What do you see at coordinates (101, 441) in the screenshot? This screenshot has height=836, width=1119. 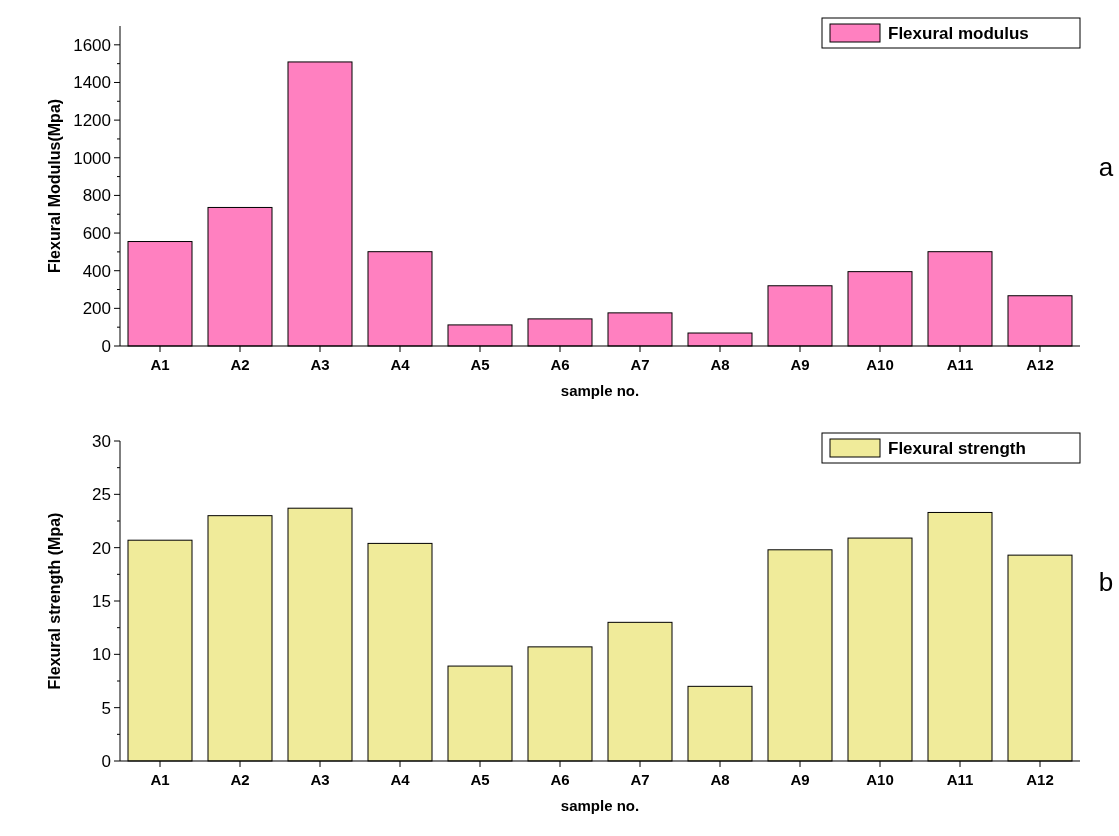 I see `y-tick-label: 30` at bounding box center [101, 441].